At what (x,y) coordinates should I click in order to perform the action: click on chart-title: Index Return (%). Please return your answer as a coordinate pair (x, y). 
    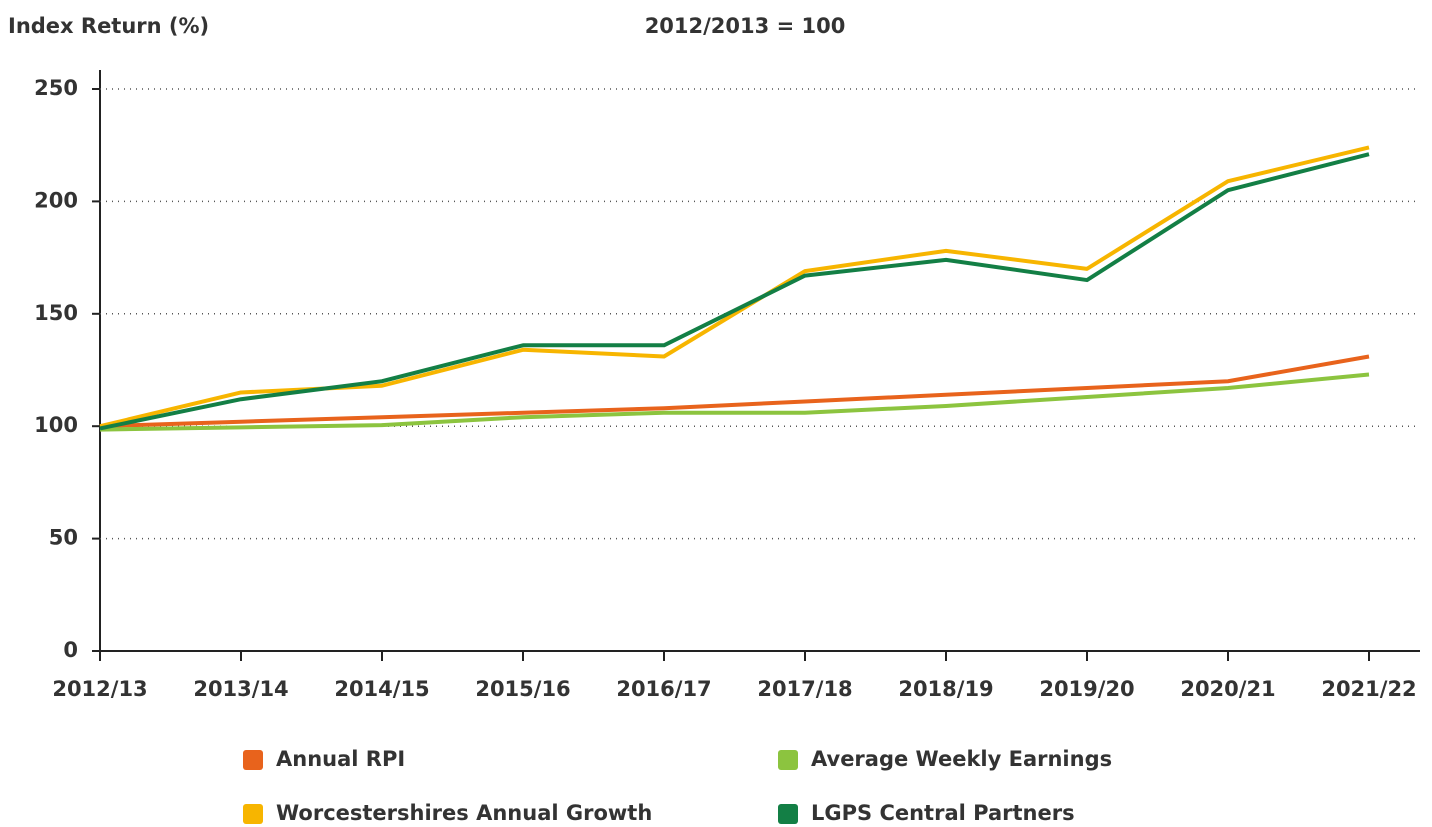
    Looking at the image, I should click on (108, 26).